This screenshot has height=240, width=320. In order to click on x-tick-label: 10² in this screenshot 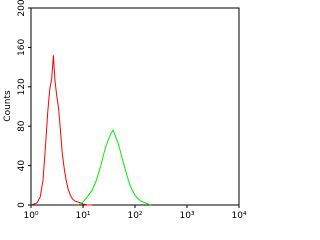, I will do `click(134, 216)`.